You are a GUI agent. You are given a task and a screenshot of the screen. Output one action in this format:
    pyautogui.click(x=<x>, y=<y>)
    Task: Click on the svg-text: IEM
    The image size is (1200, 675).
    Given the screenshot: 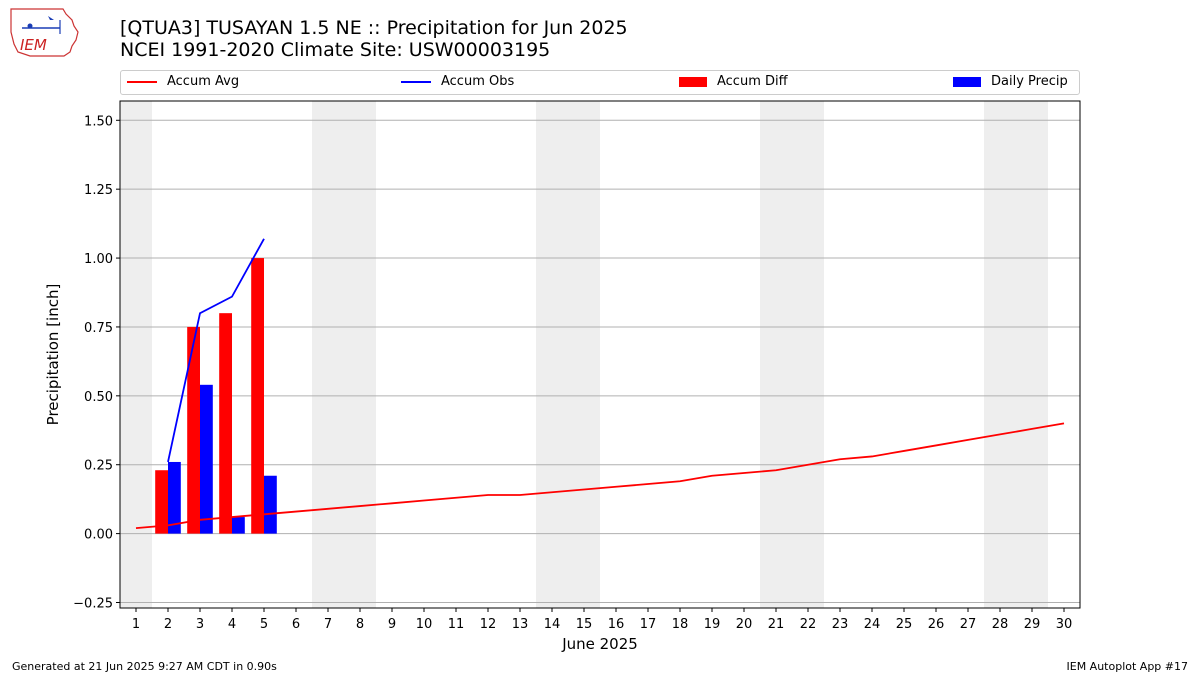 What is the action you would take?
    pyautogui.click(x=33, y=45)
    